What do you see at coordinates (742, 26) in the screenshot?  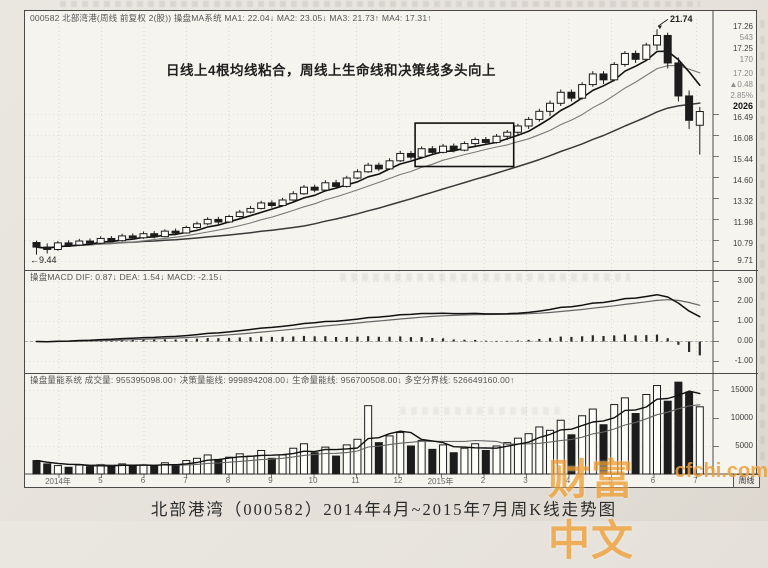 I see `quote-value: 17.26` at bounding box center [742, 26].